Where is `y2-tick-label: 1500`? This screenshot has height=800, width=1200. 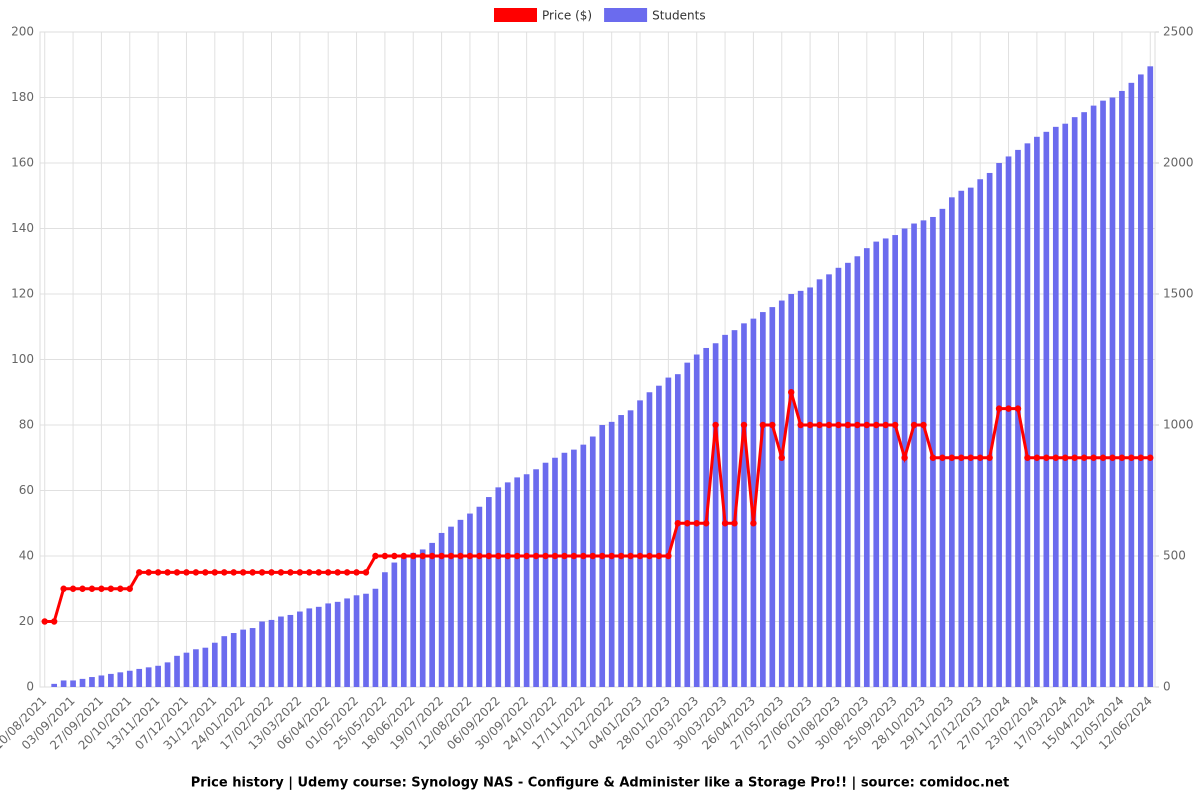 y2-tick-label: 1500 is located at coordinates (1178, 294).